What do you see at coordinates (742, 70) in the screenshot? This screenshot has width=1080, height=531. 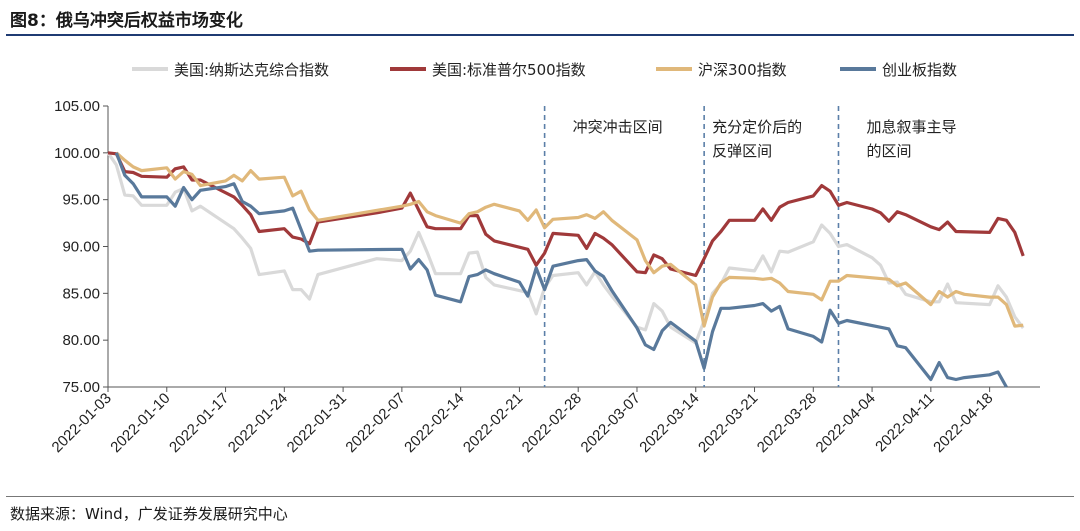 I see `legend-label: 沪深300指数` at bounding box center [742, 70].